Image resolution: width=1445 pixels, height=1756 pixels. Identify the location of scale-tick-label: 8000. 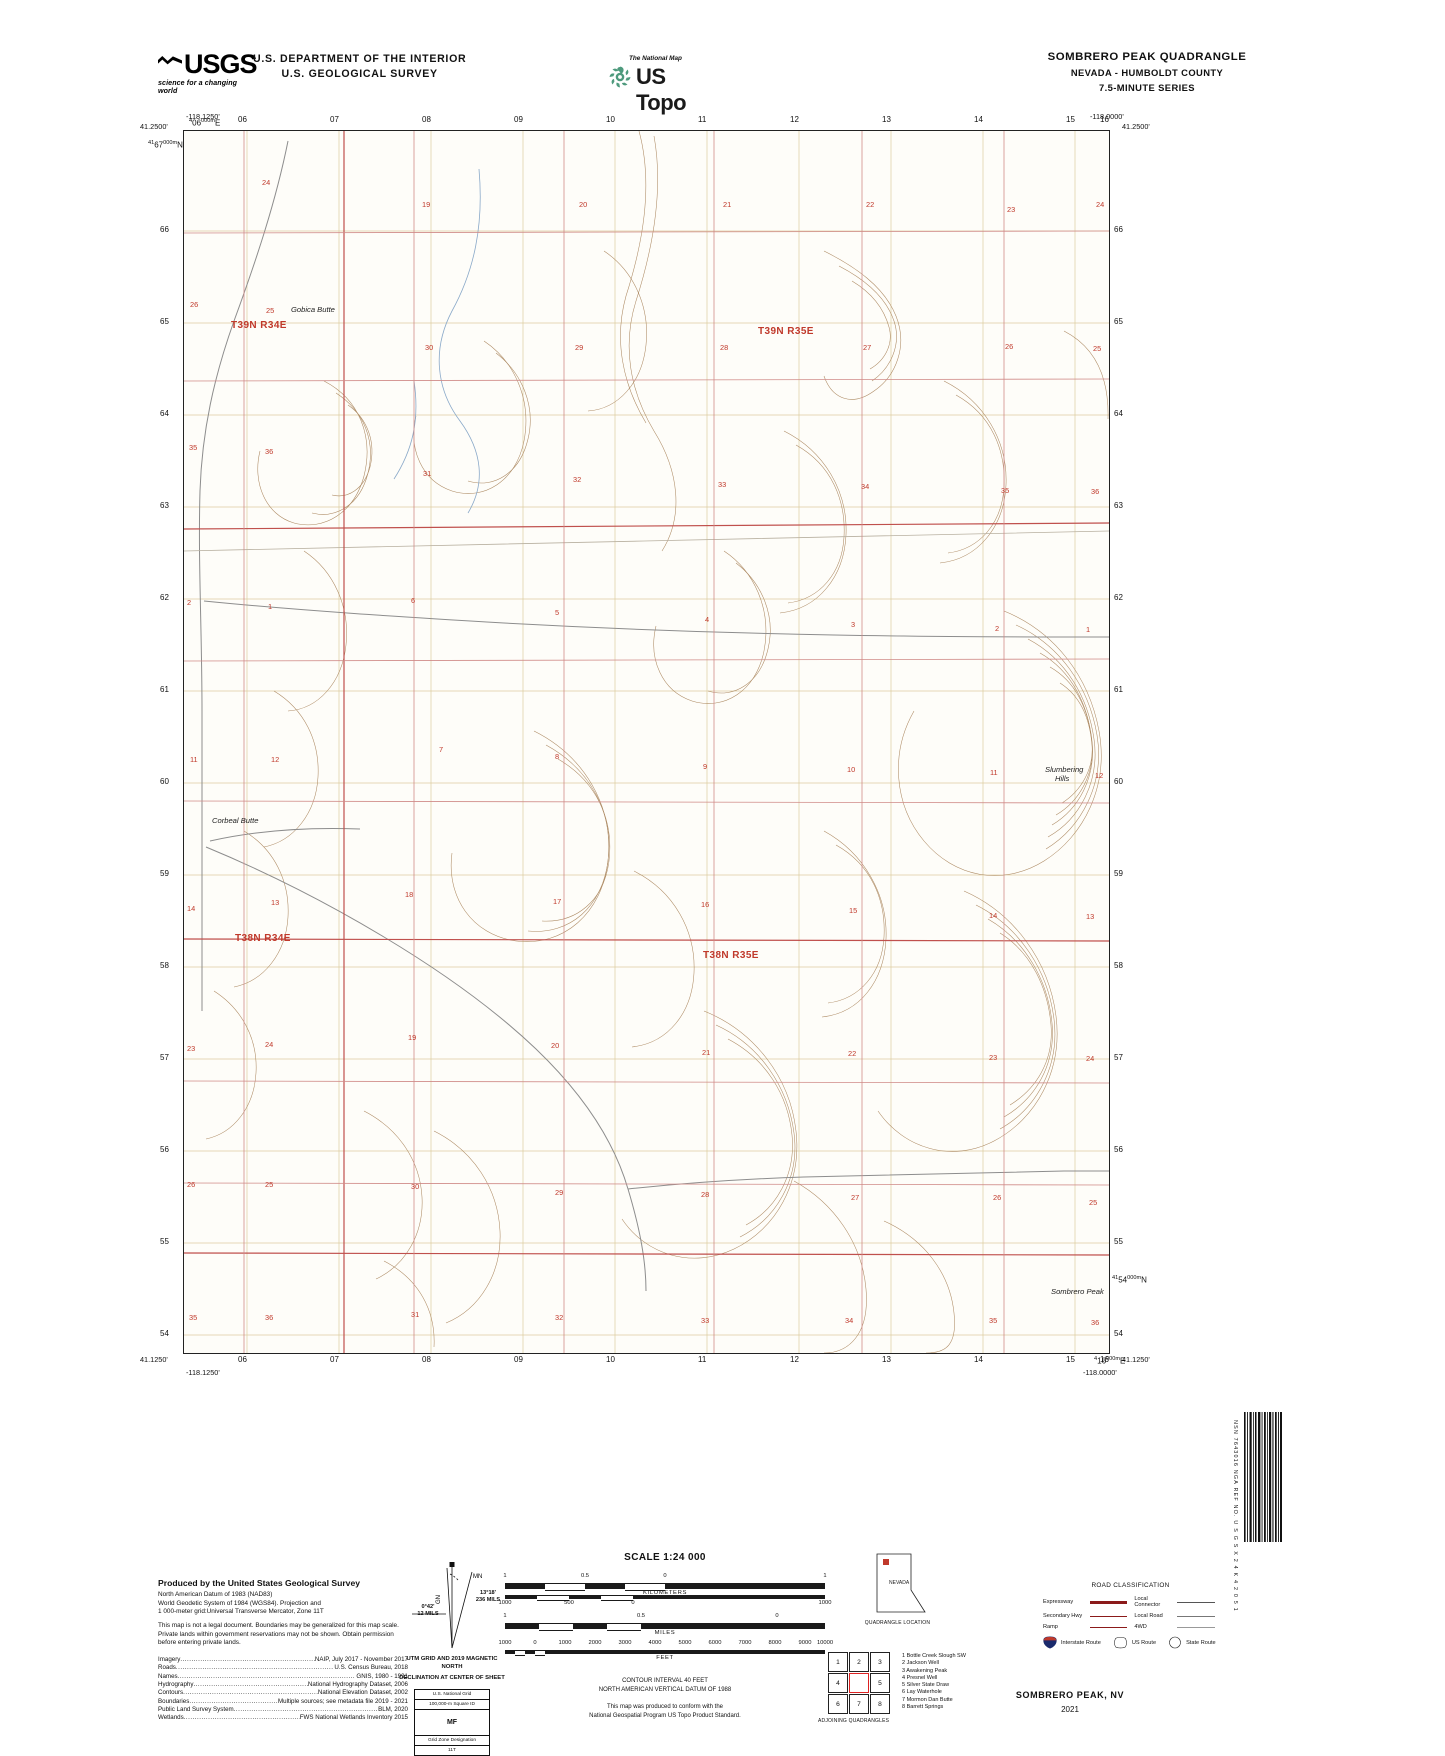
(775, 1643).